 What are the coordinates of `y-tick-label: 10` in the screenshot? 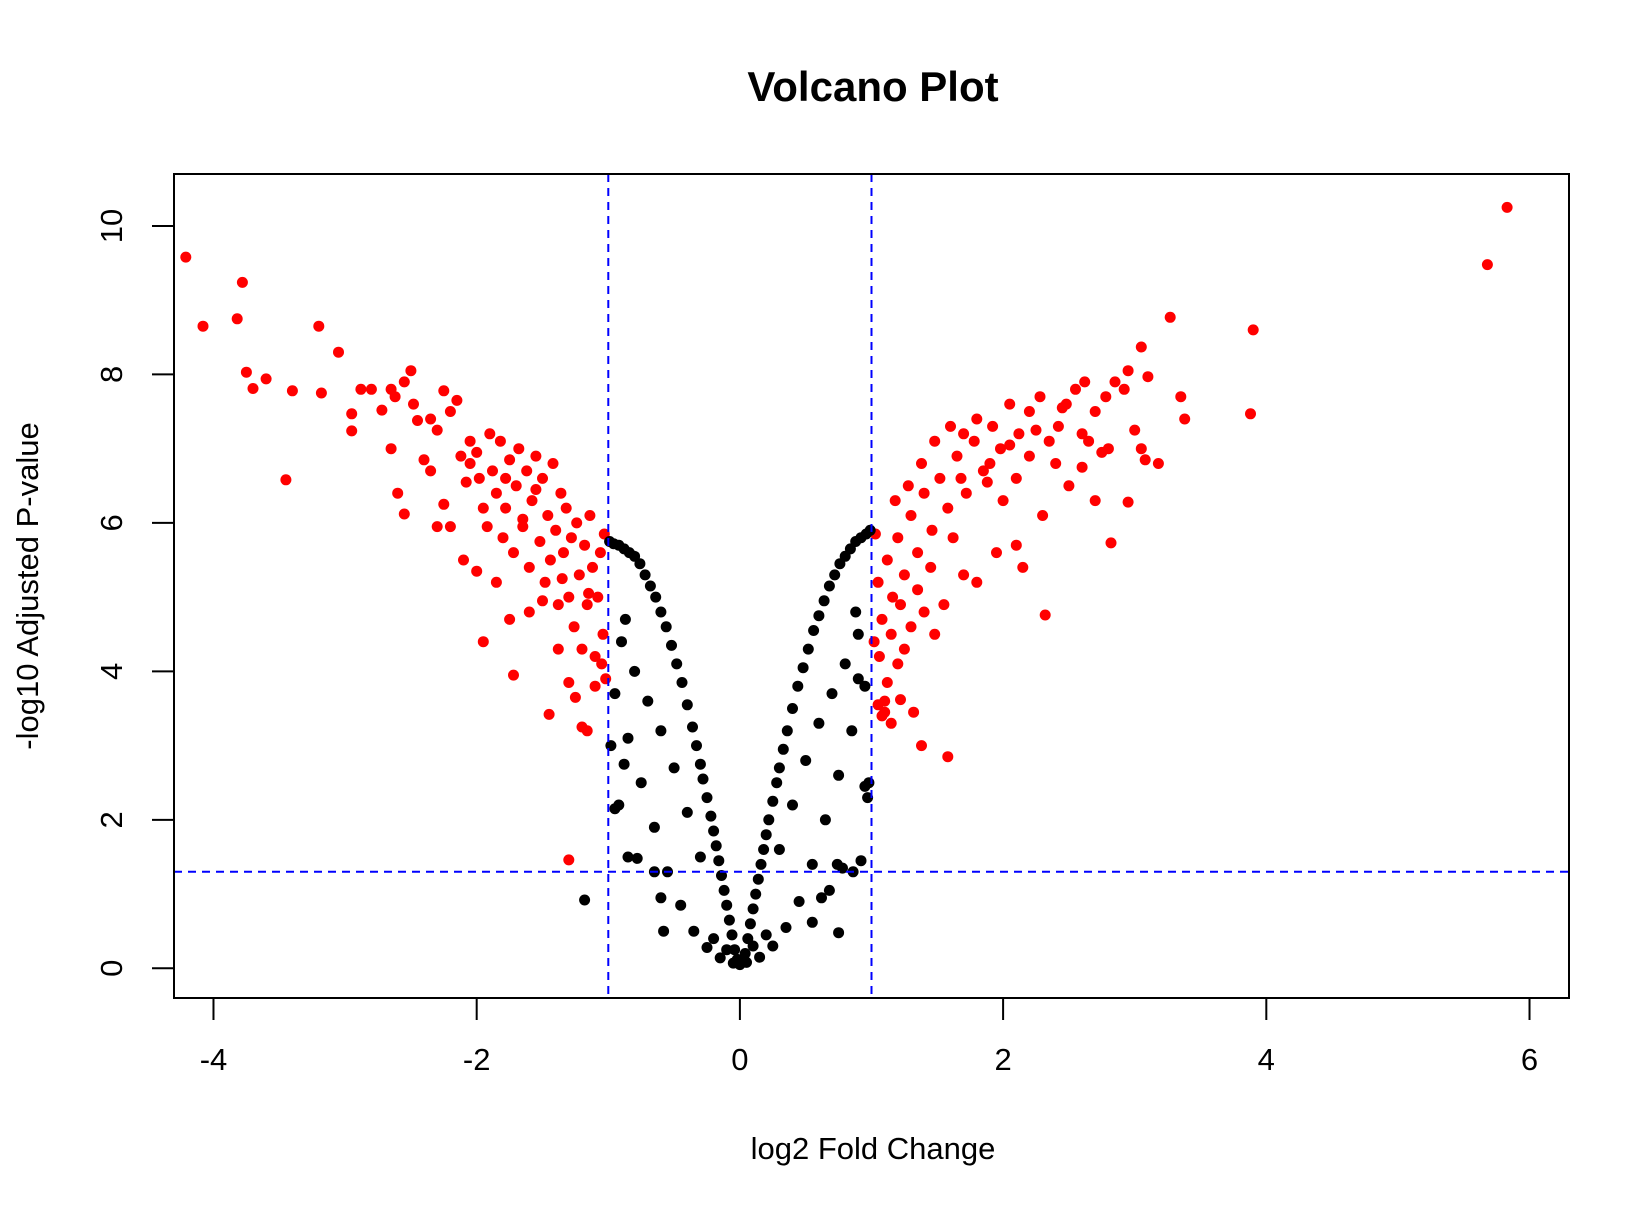 It's located at (111, 226).